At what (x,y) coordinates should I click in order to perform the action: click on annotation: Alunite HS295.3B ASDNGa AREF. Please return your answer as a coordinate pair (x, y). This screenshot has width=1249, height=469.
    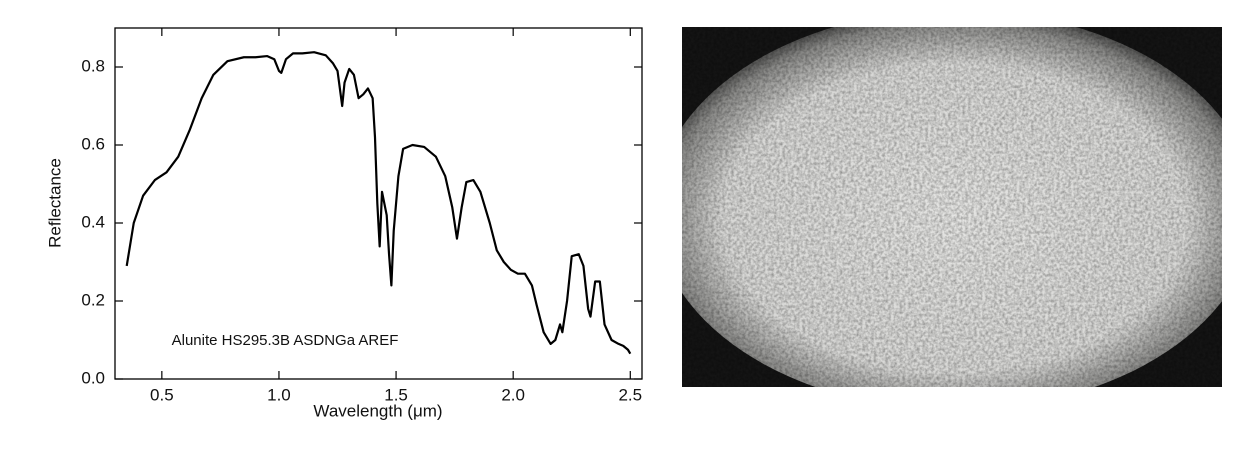
    Looking at the image, I should click on (285, 340).